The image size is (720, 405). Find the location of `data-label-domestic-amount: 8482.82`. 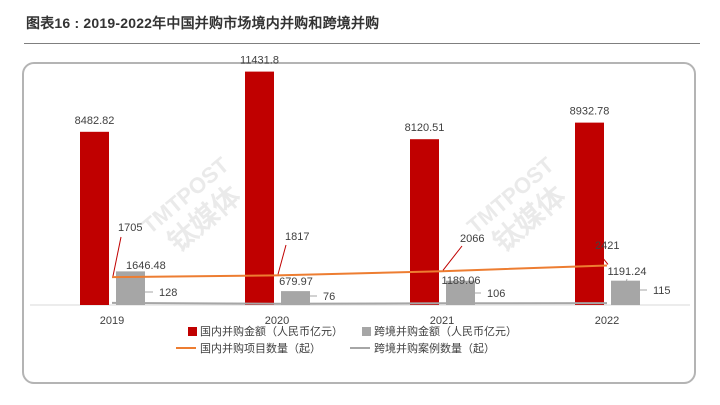

data-label-domestic-amount: 8482.82 is located at coordinates (95, 121).